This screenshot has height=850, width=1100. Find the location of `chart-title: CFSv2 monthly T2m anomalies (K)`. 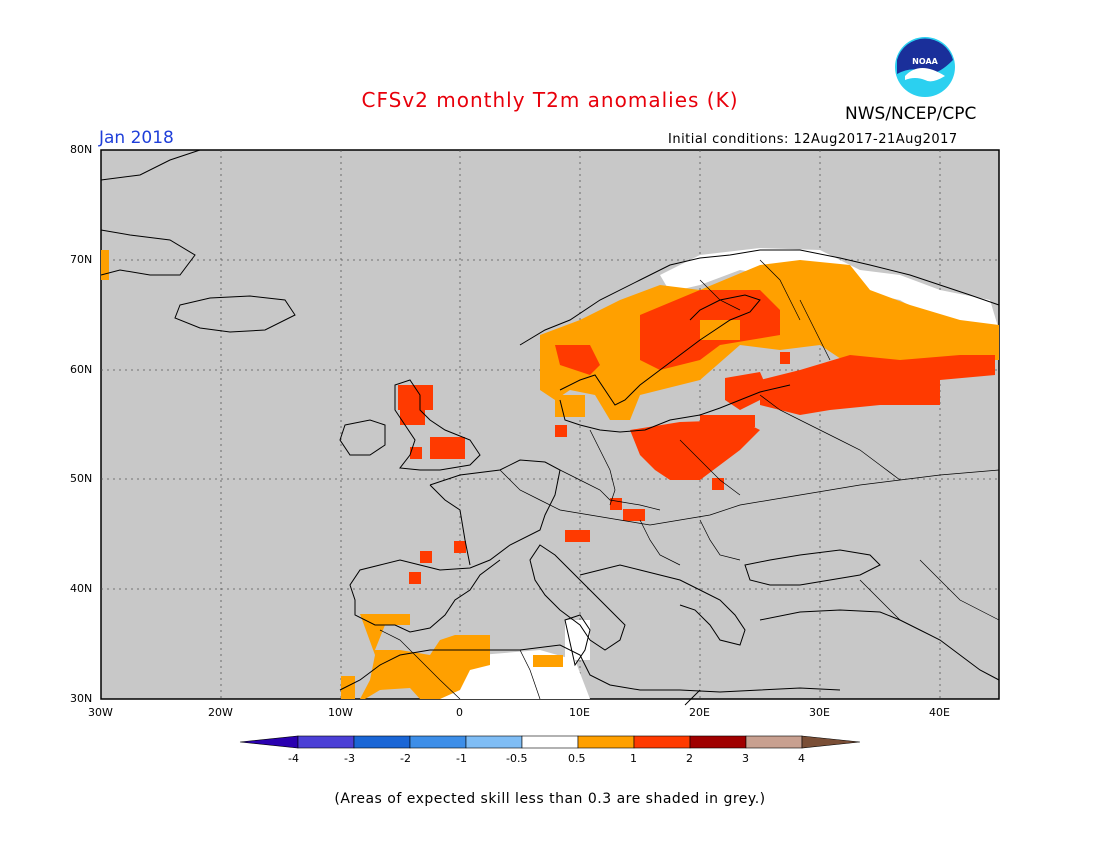

chart-title: CFSv2 monthly T2m anomalies (K) is located at coordinates (550, 100).